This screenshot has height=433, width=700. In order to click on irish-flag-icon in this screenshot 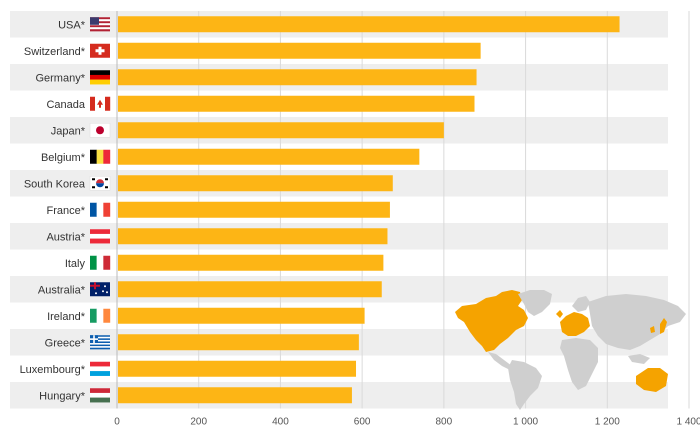, I will do `click(100, 315)`.